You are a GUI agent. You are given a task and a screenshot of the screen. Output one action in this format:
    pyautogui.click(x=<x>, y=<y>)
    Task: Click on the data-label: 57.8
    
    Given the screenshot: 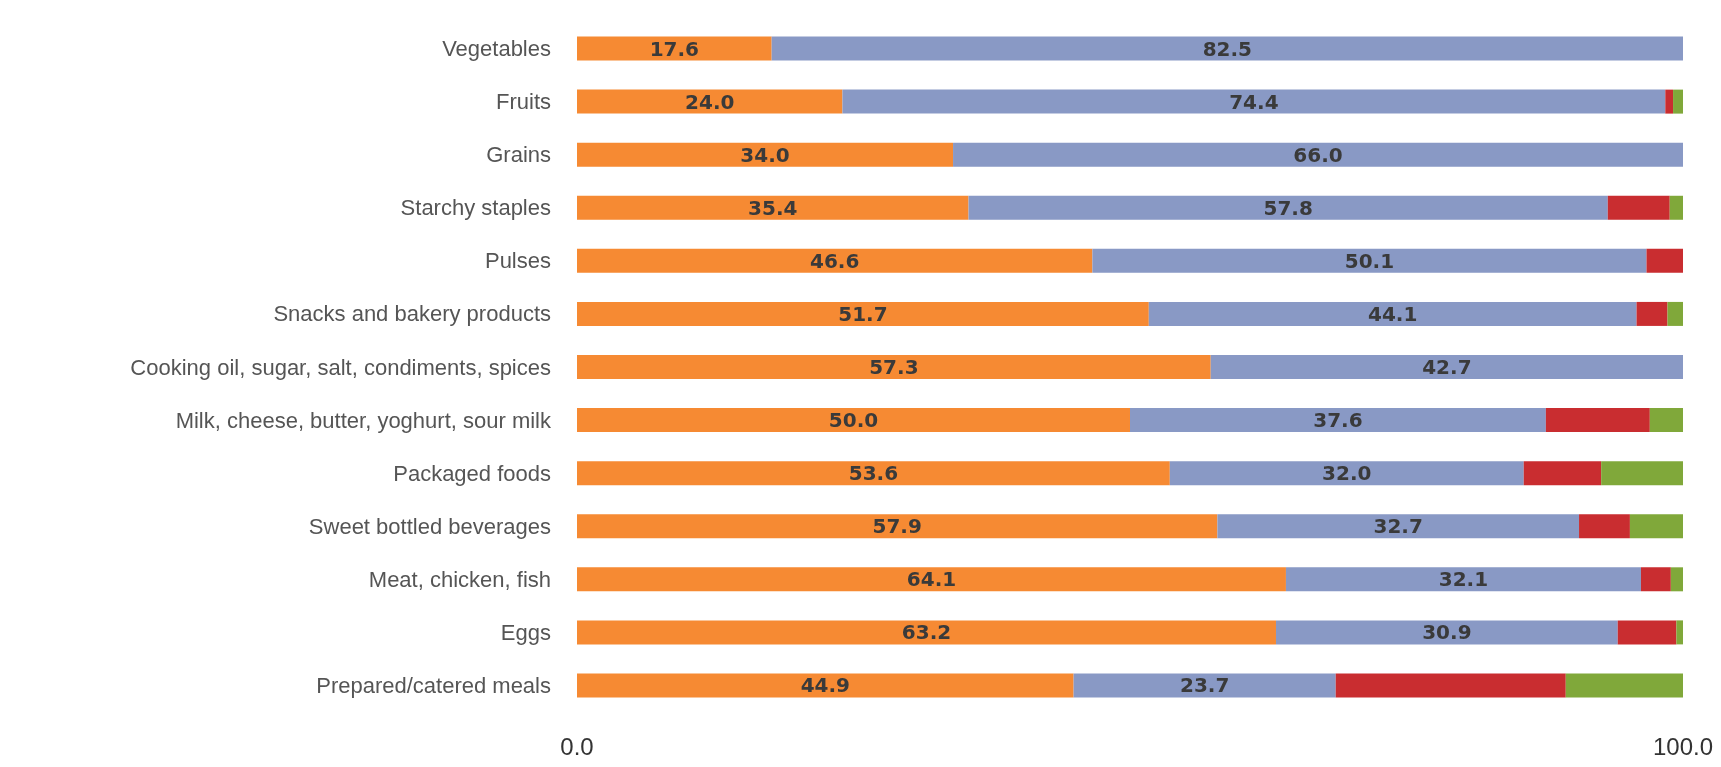 What is the action you would take?
    pyautogui.click(x=1288, y=207)
    